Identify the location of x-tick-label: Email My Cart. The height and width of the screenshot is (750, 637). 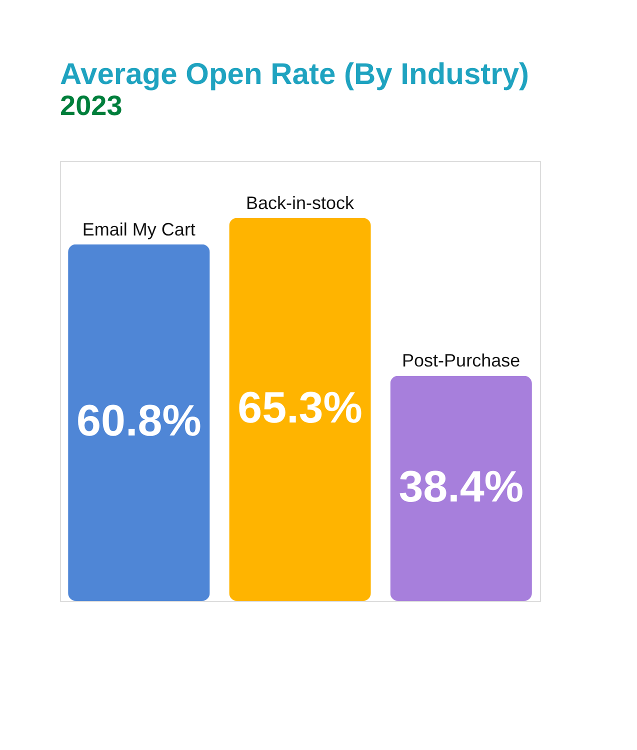
(139, 229).